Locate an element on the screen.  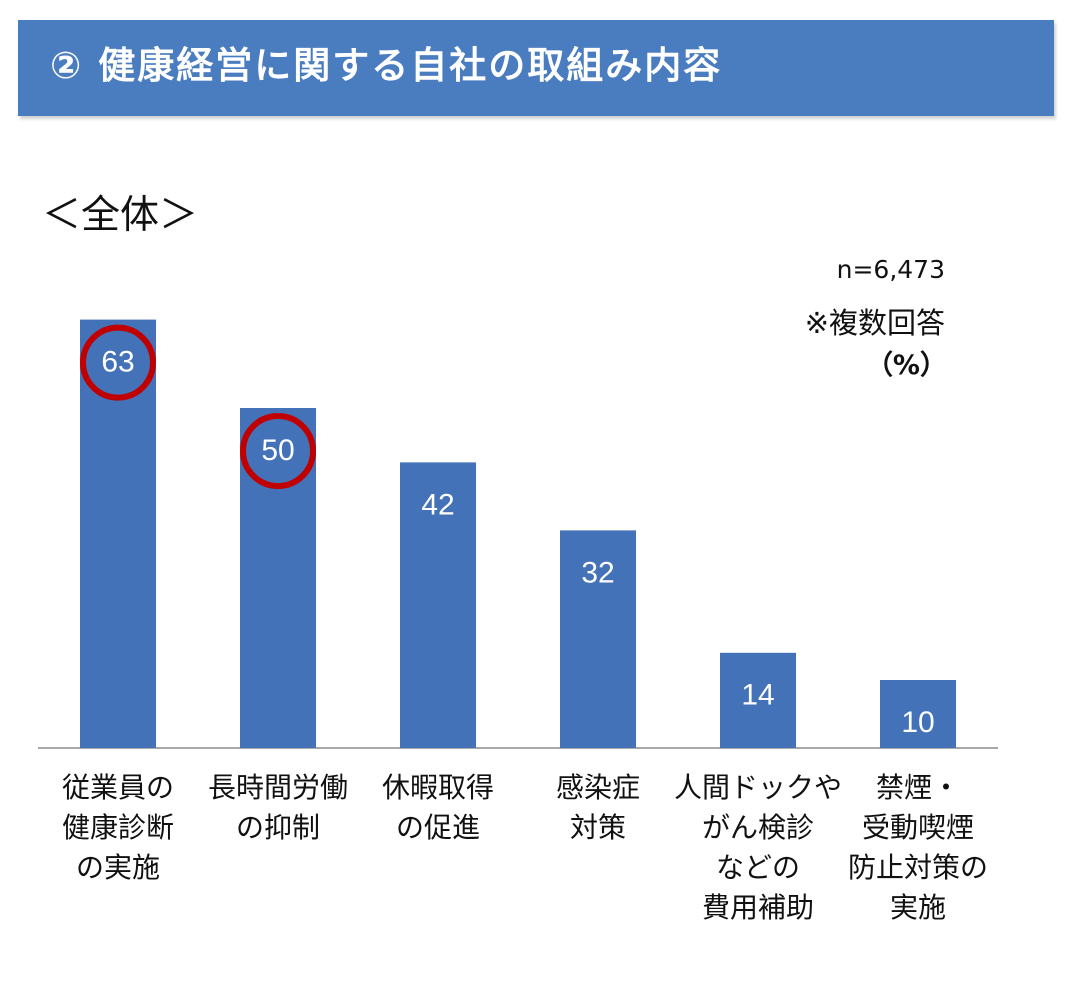
page-title: ② 健康経営に関する自社の取組み内容 is located at coordinates (386, 65).